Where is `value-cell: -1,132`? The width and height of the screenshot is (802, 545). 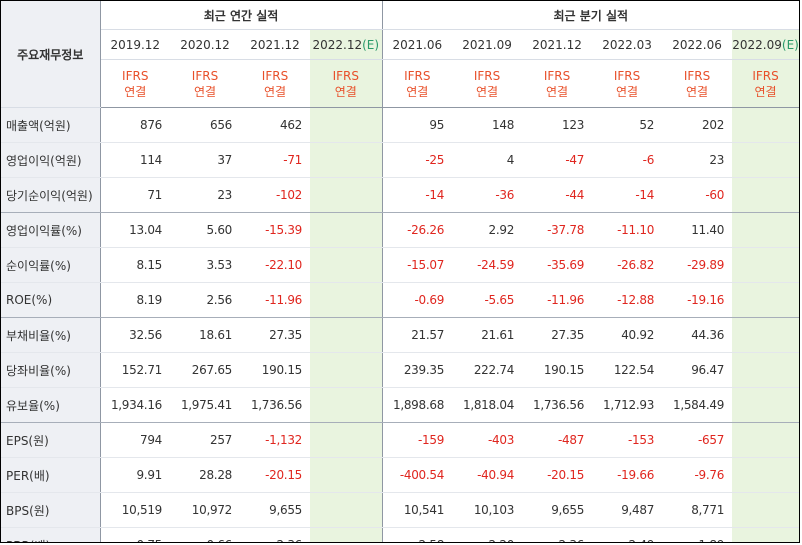
value-cell: -1,132 is located at coordinates (275, 440).